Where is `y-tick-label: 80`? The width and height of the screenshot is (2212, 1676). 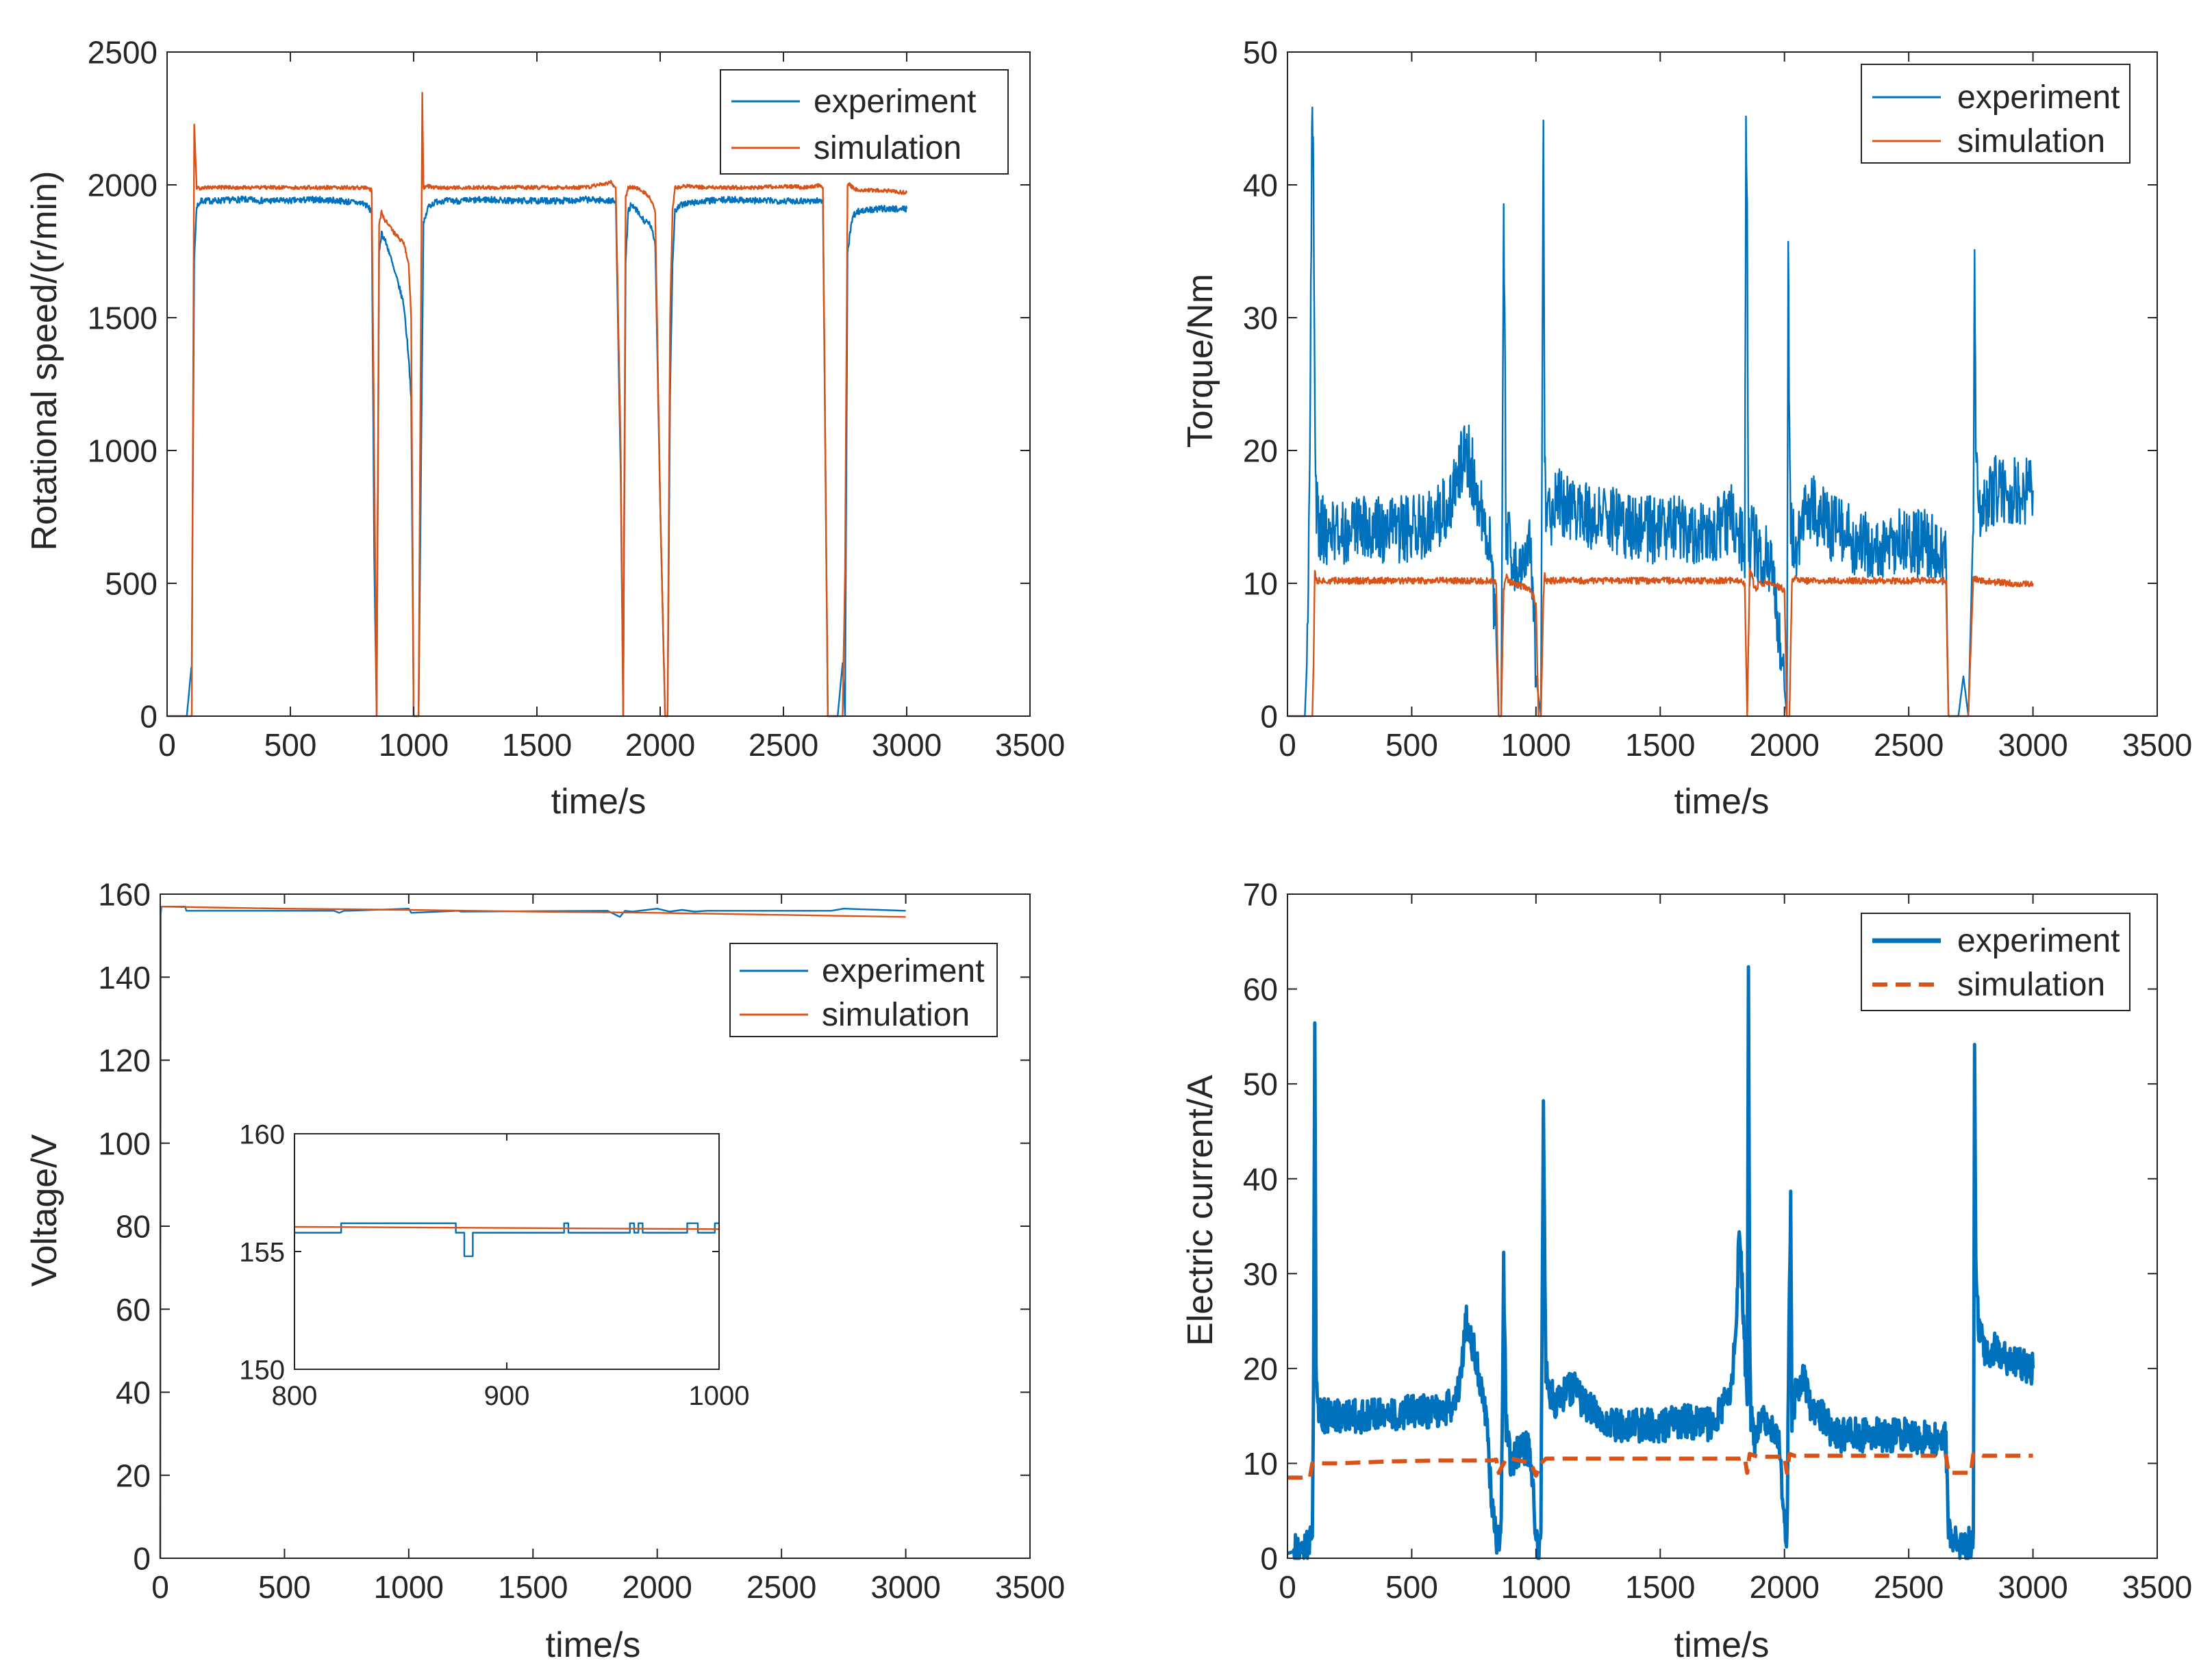
y-tick-label: 80 is located at coordinates (133, 1227).